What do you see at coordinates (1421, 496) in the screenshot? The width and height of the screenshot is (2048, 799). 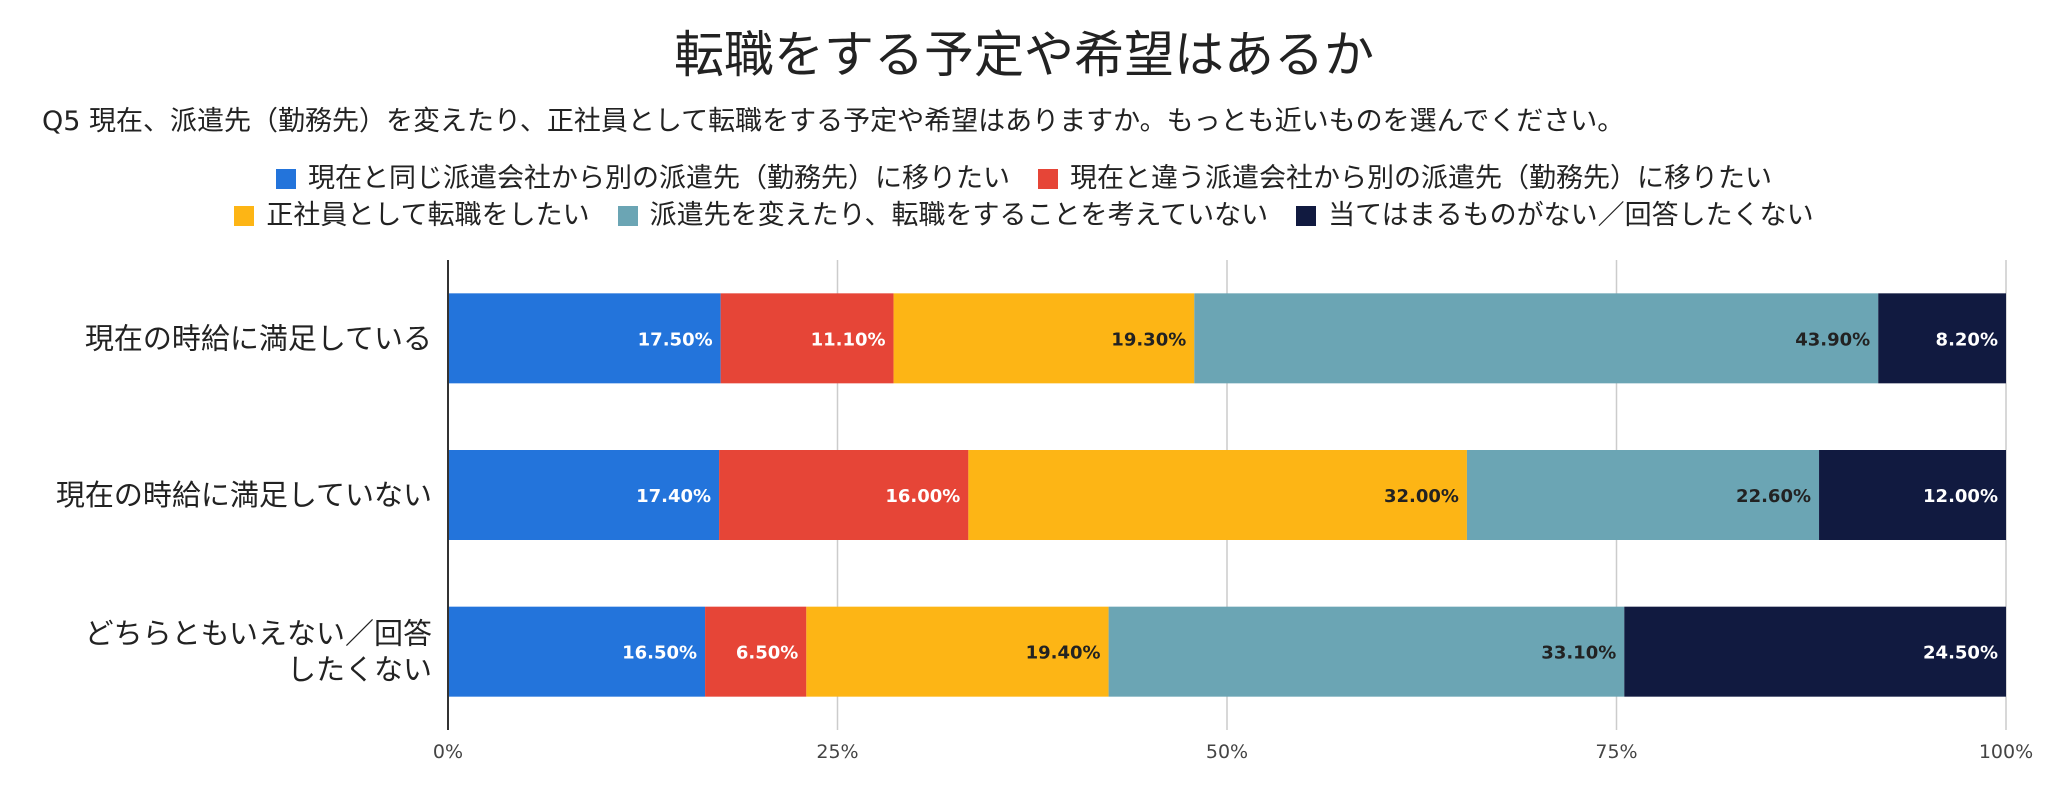 I see `data-label-c2-s3: 32.00%` at bounding box center [1421, 496].